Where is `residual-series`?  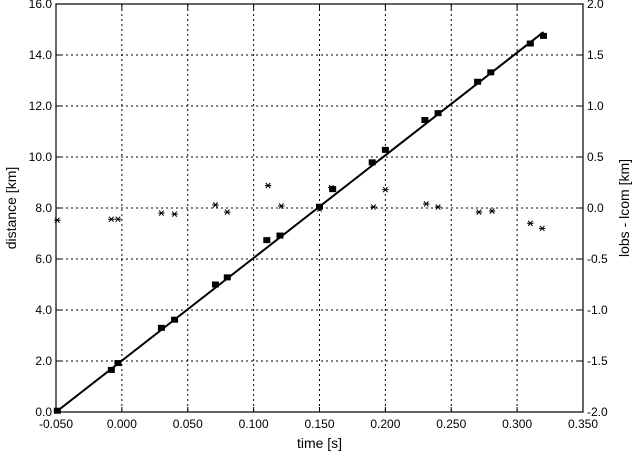 residual-series is located at coordinates (300, 207).